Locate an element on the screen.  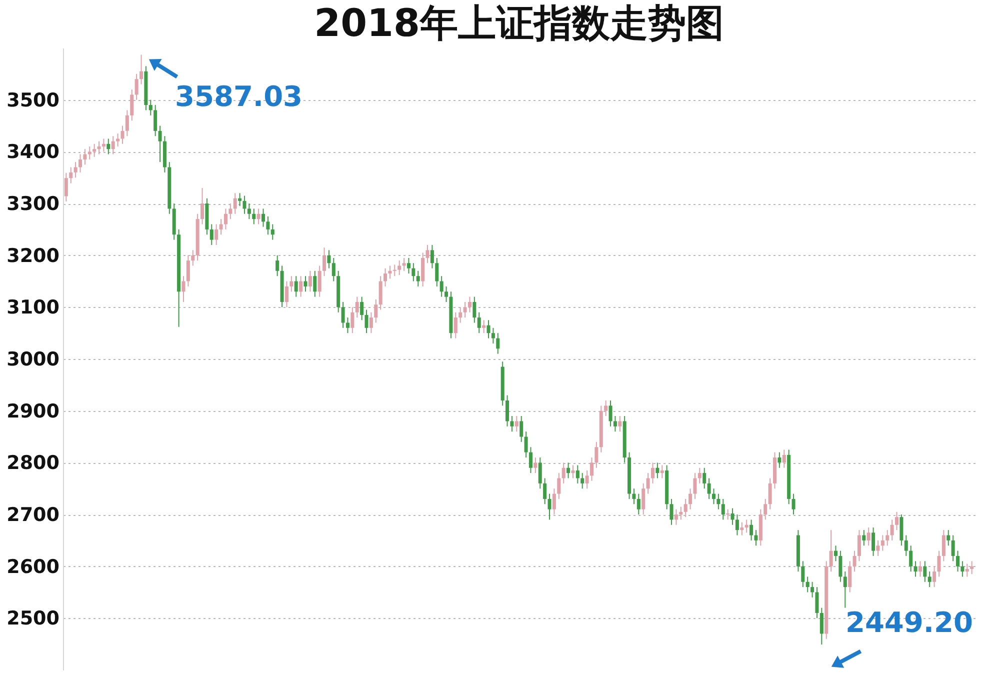
y-tick-label: 3000 is located at coordinates (33, 359).